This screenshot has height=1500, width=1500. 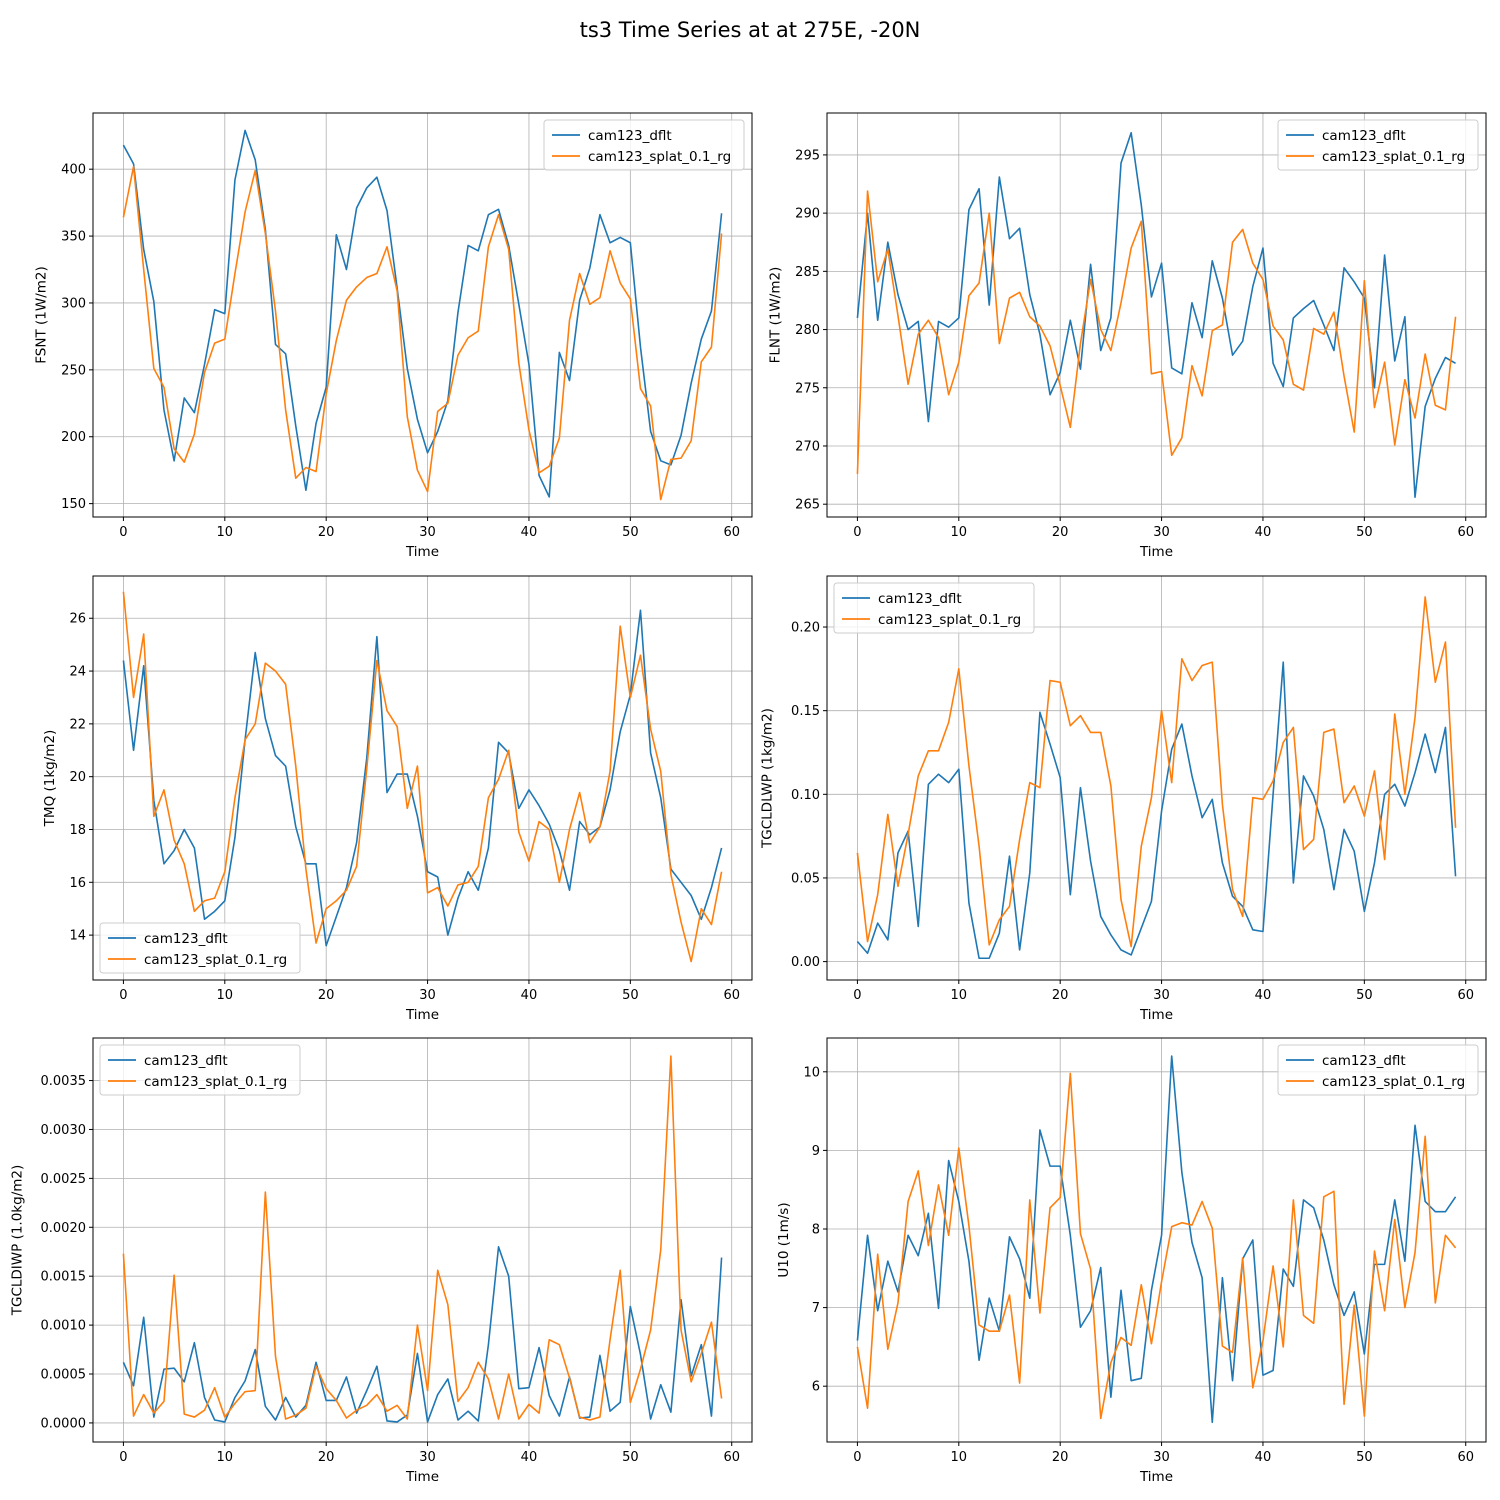 What do you see at coordinates (64, 1326) in the screenshot?
I see `chart-5-ytick-label: 0.0010` at bounding box center [64, 1326].